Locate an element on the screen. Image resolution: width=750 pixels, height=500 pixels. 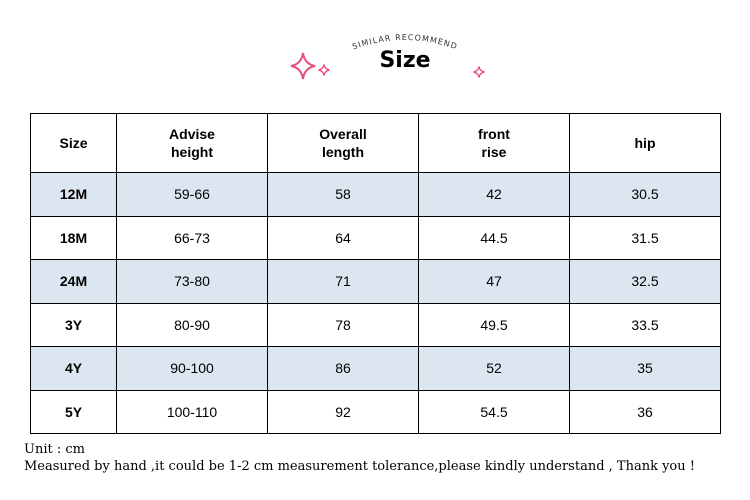
size-cell: 5Y is located at coordinates (73, 411).